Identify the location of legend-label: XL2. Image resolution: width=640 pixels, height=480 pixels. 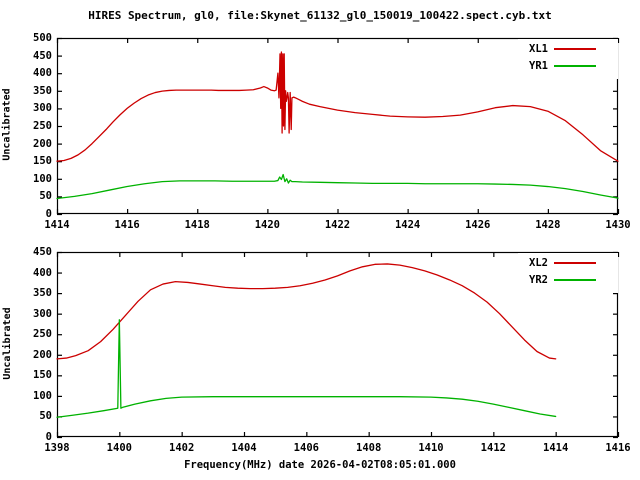
(538, 263).